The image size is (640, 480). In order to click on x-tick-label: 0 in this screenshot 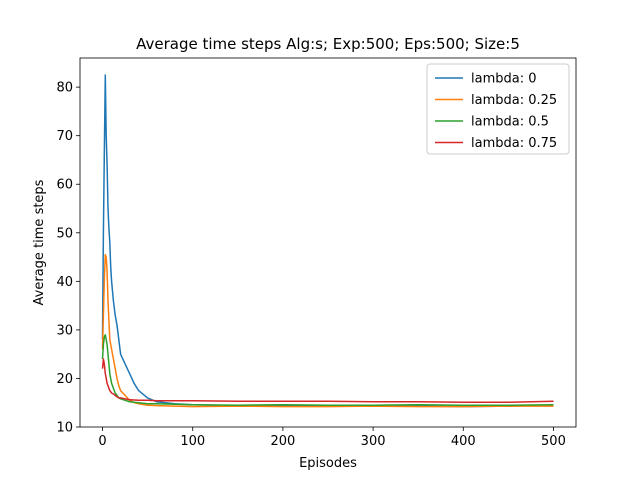, I will do `click(102, 441)`.